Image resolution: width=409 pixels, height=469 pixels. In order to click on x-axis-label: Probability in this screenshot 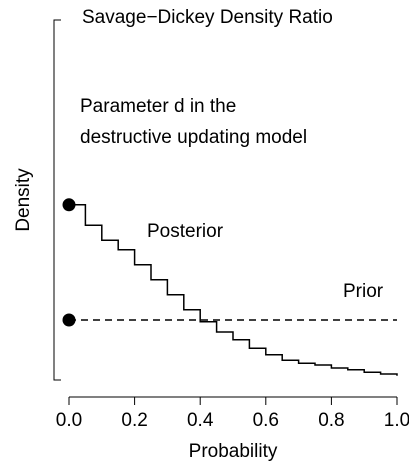, I will do `click(233, 451)`.